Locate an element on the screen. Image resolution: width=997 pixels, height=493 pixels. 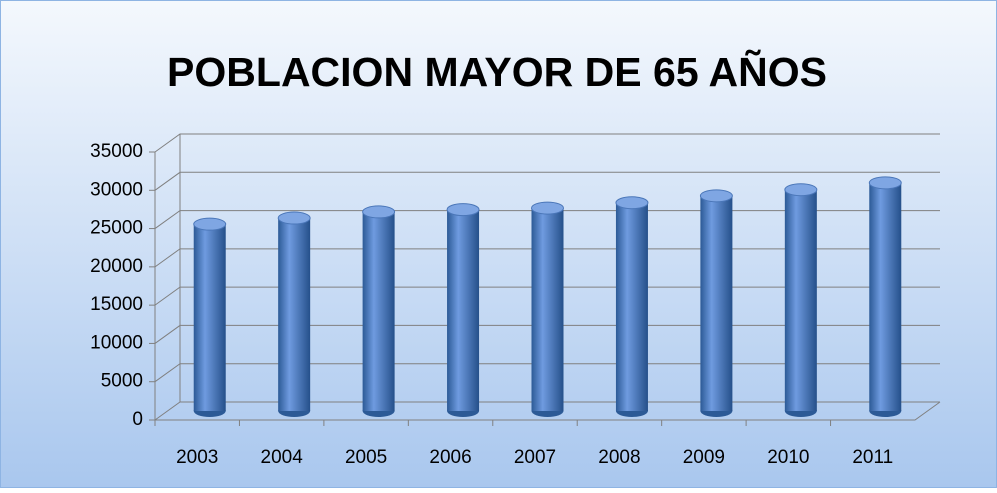
y-tick-label: 10000 is located at coordinates (116, 342).